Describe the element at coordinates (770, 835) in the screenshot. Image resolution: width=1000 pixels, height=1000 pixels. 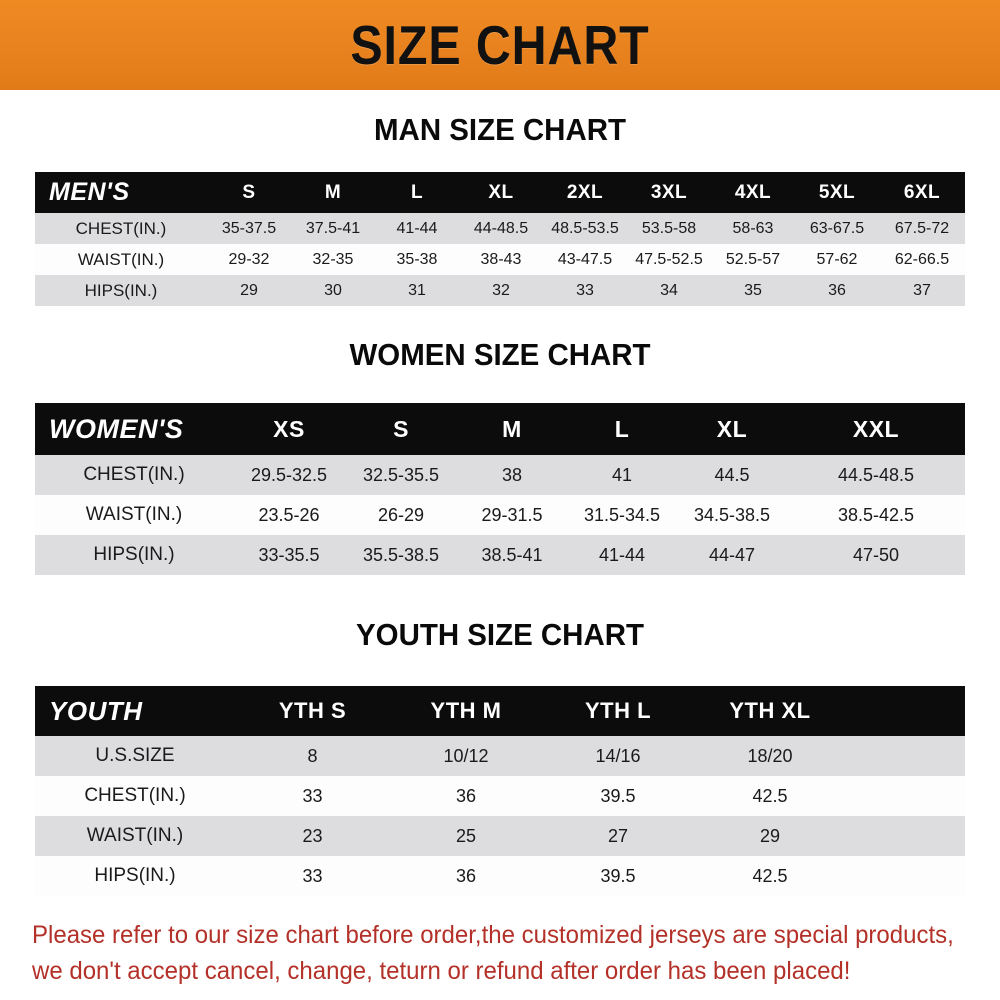
I see `youth-cell: 29` at that location.